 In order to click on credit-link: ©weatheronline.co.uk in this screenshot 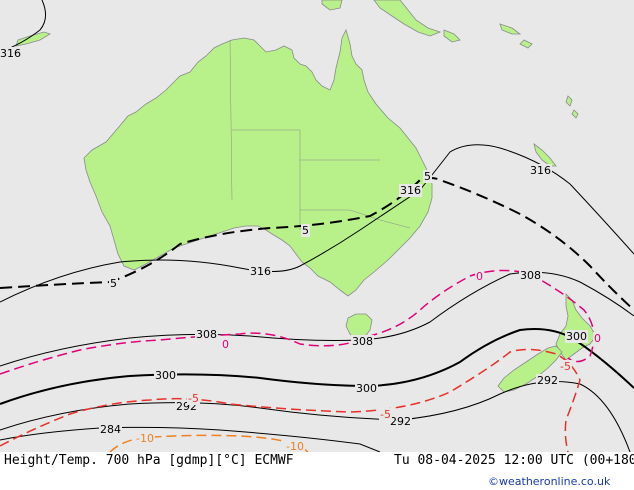, I will do `click(549, 481)`.